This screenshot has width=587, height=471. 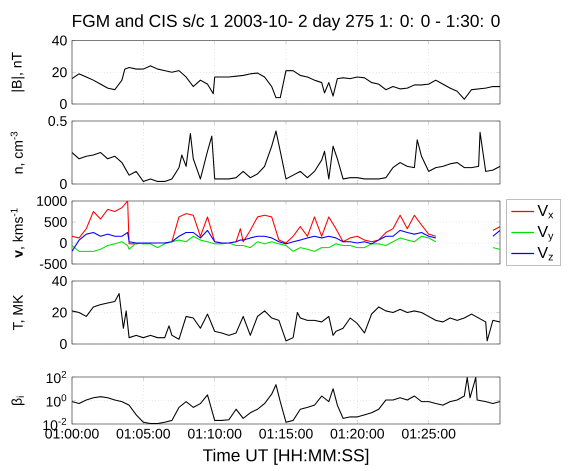 What do you see at coordinates (286, 400) in the screenshot?
I see `line-series` at bounding box center [286, 400].